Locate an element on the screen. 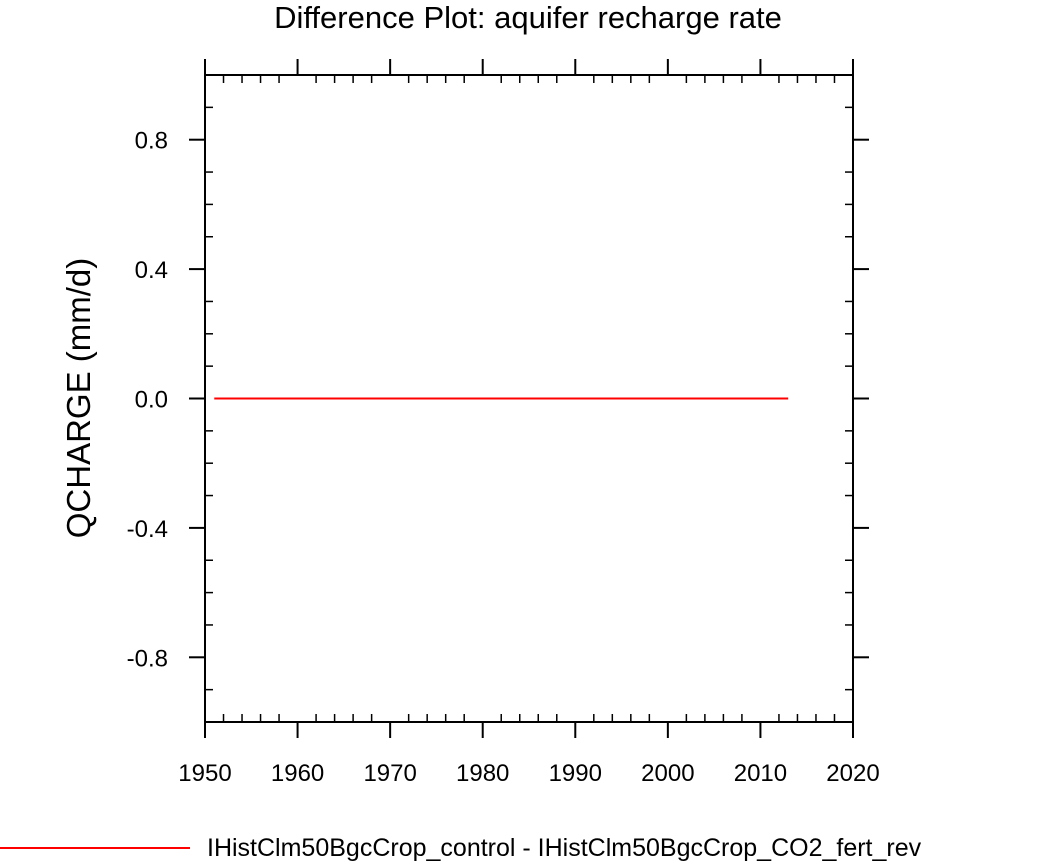  x-tick-label: 1950 is located at coordinates (204, 773).